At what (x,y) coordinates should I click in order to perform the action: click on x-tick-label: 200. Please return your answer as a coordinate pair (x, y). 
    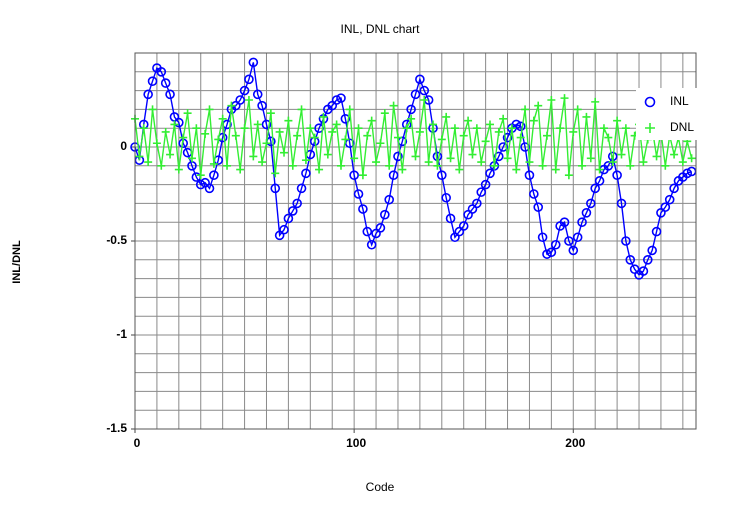
    Looking at the image, I should click on (575, 443).